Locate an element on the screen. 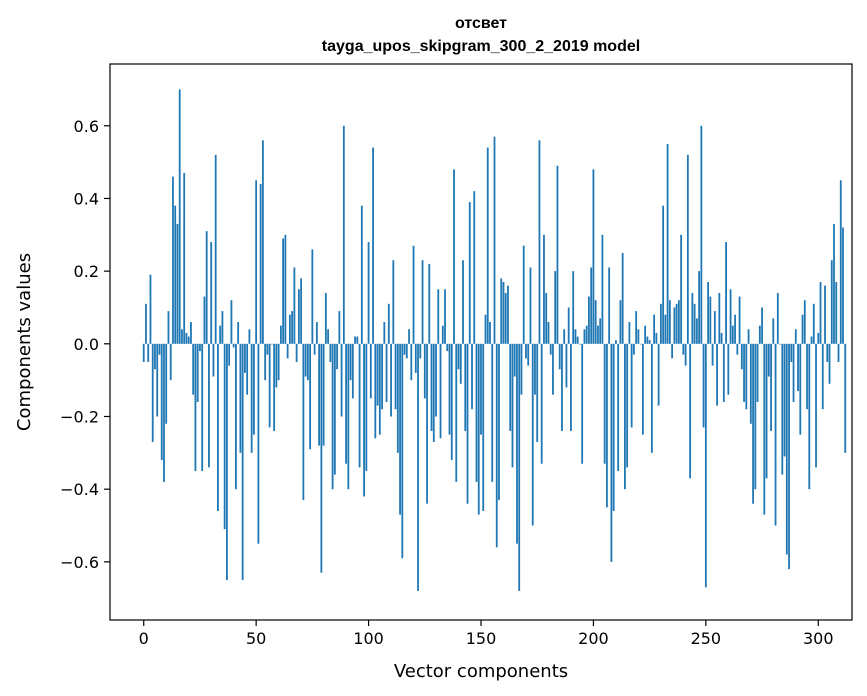 The width and height of the screenshot is (867, 696). y-tick-label: −0.4 is located at coordinates (79, 489).